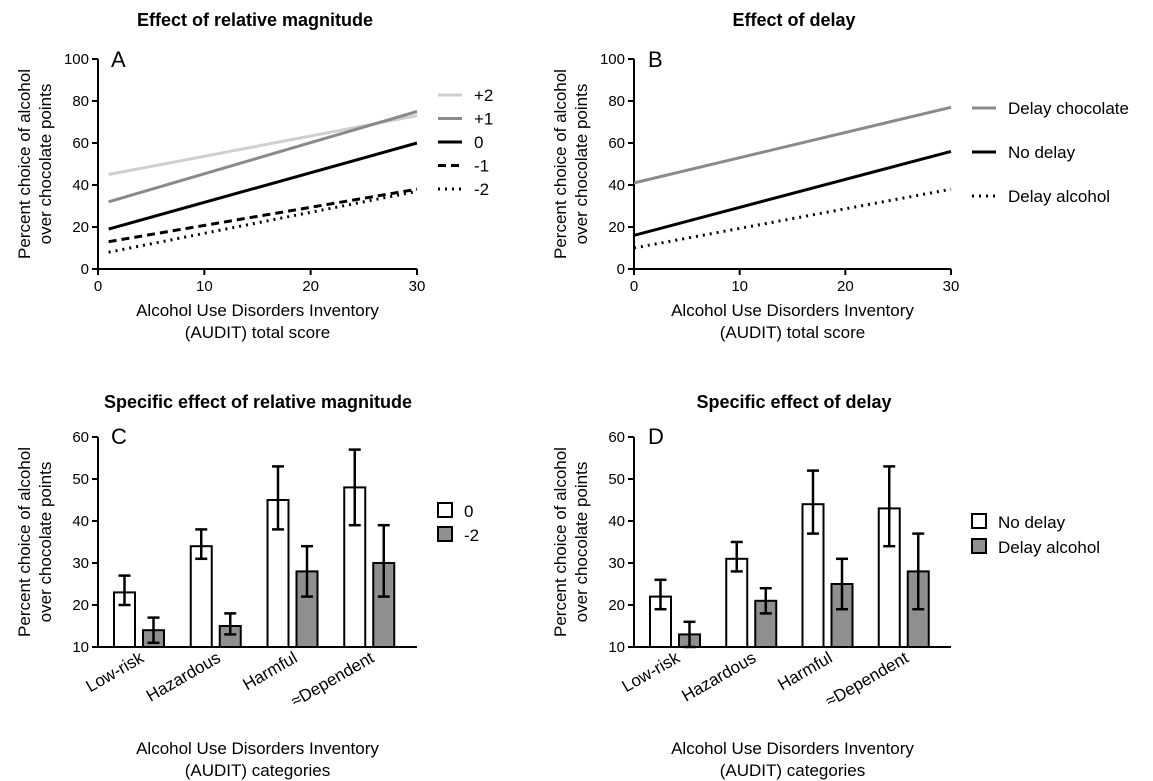 This screenshot has width=1153, height=781. Describe the element at coordinates (201, 597) in the screenshot. I see `bar` at that location.